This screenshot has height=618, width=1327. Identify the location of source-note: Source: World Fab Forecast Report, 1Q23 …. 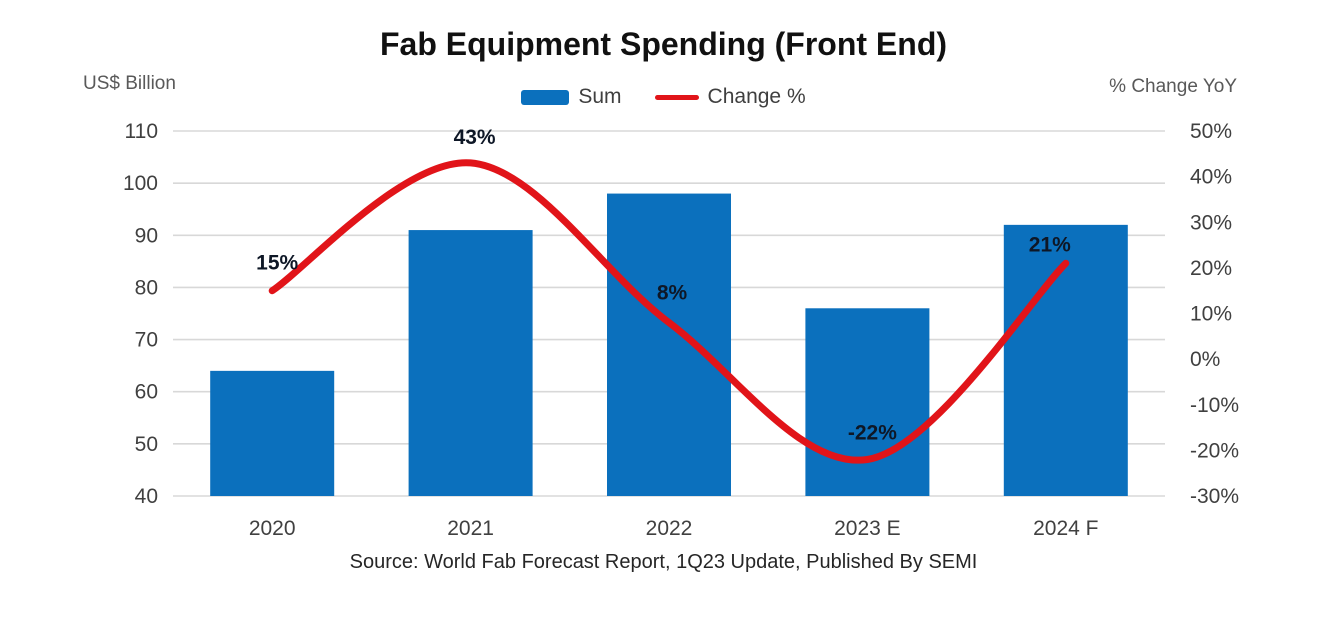
(663, 562).